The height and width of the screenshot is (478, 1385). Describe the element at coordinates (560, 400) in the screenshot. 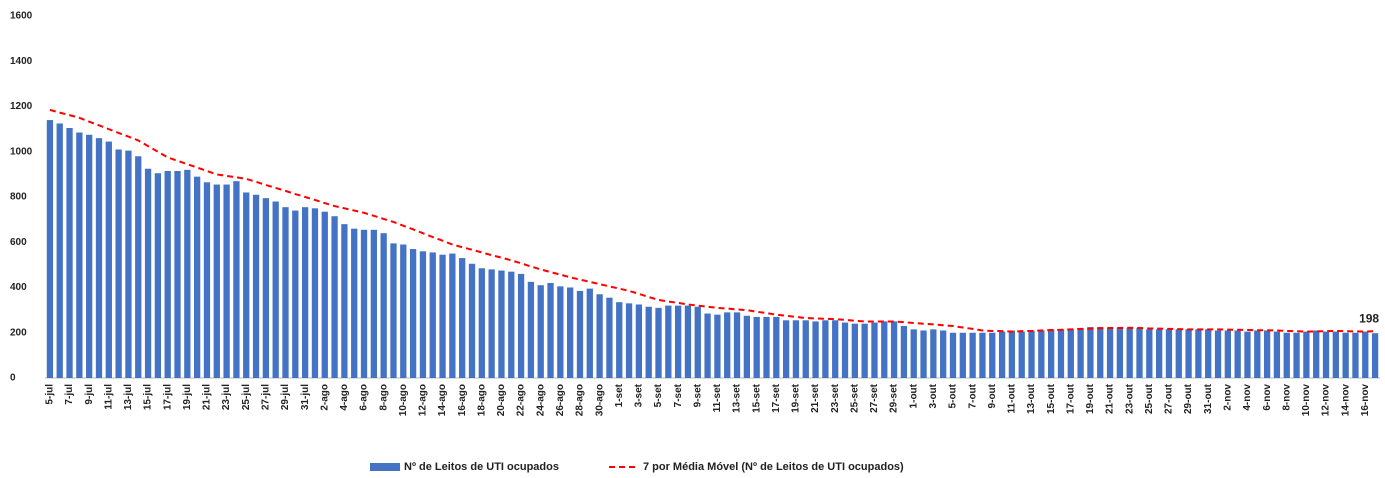

I see `x-tick-label: 26-ago` at that location.